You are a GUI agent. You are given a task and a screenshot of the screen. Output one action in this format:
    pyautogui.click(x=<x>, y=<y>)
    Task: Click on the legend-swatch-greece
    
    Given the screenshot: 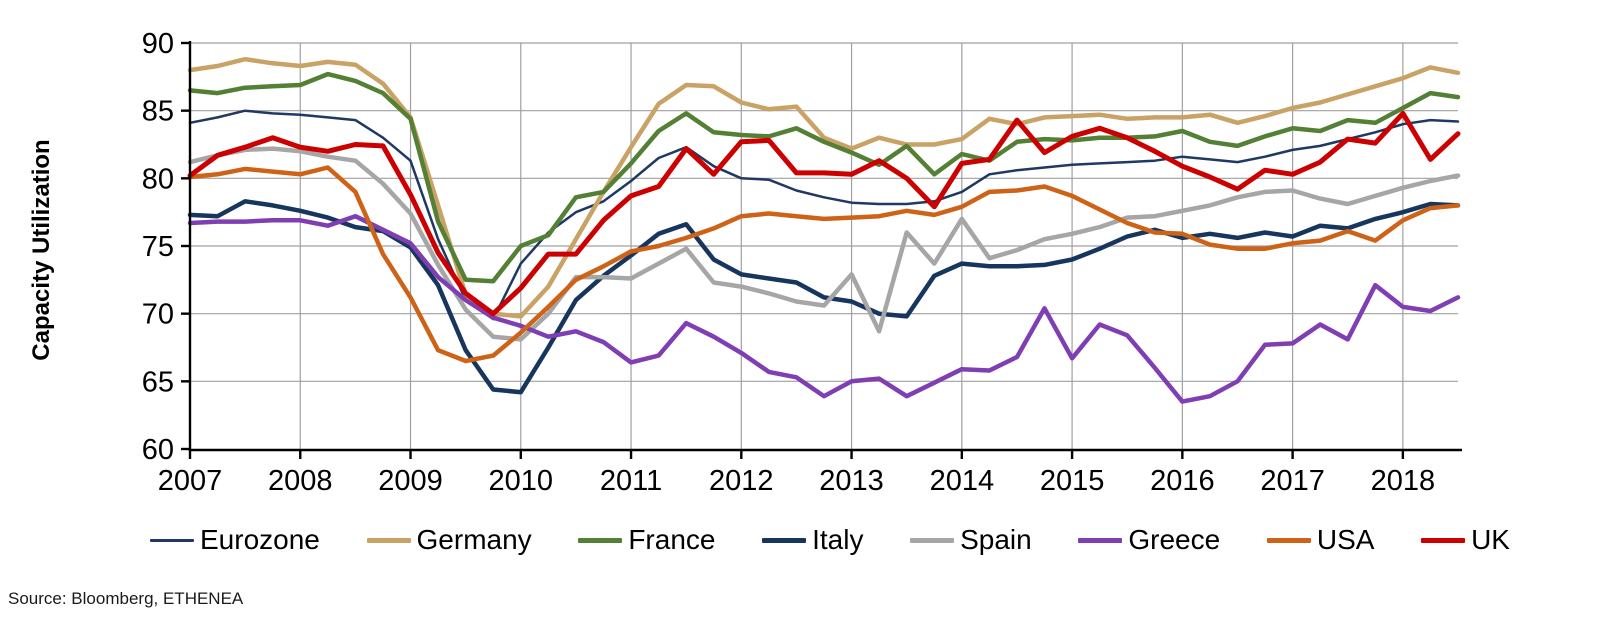 What is the action you would take?
    pyautogui.click(x=1100, y=540)
    